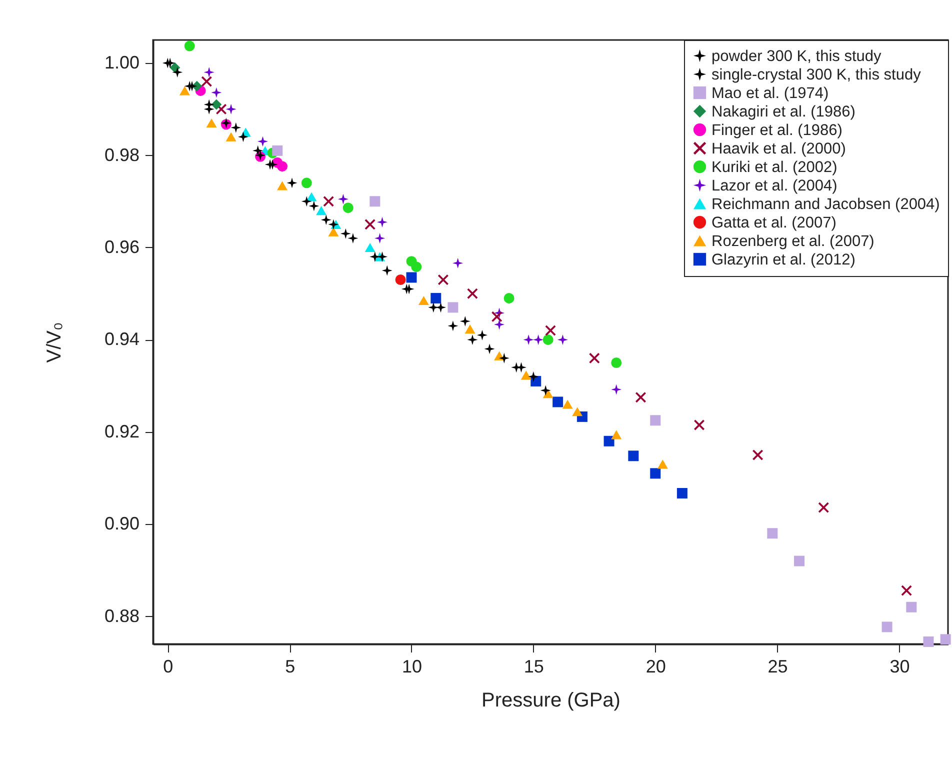  I want to click on y-axis-title: V/V₀, so click(54, 342).